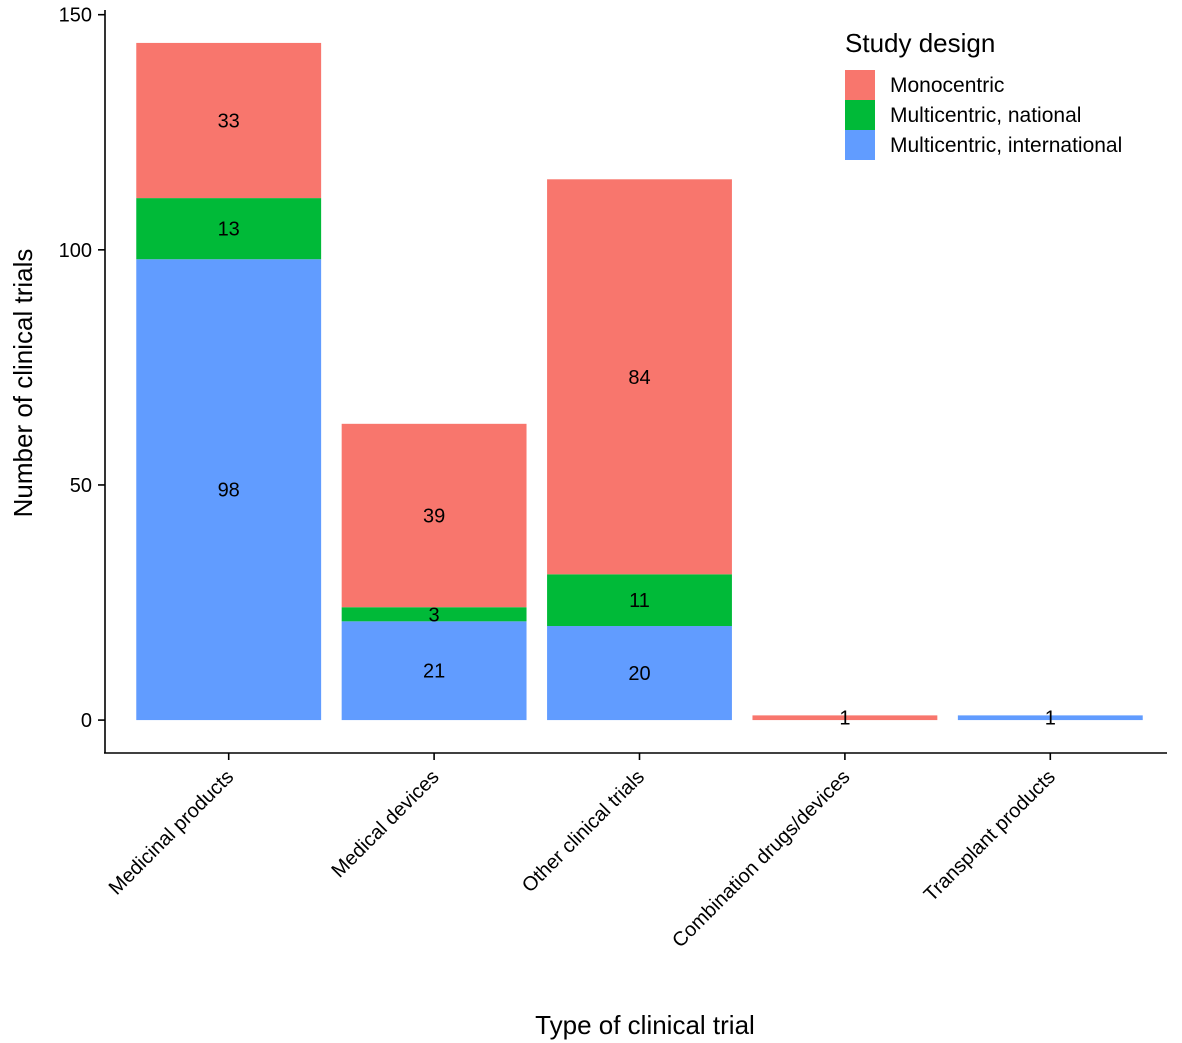  What do you see at coordinates (920, 43) in the screenshot?
I see `legend-title: Study design` at bounding box center [920, 43].